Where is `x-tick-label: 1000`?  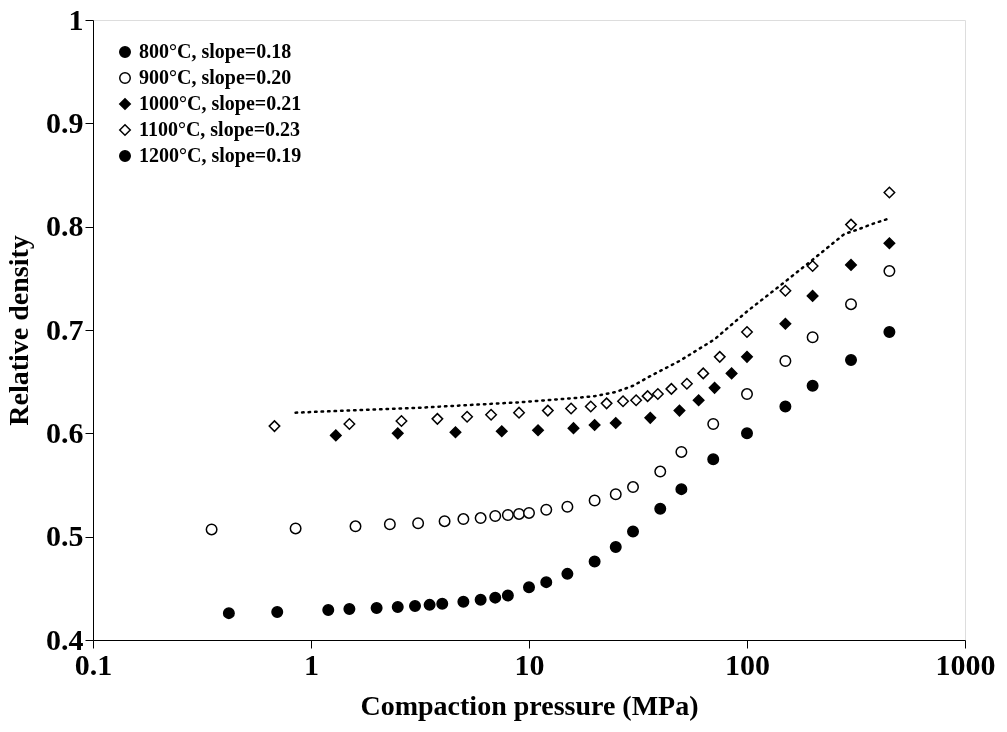
x-tick-label: 1000 is located at coordinates (965, 664).